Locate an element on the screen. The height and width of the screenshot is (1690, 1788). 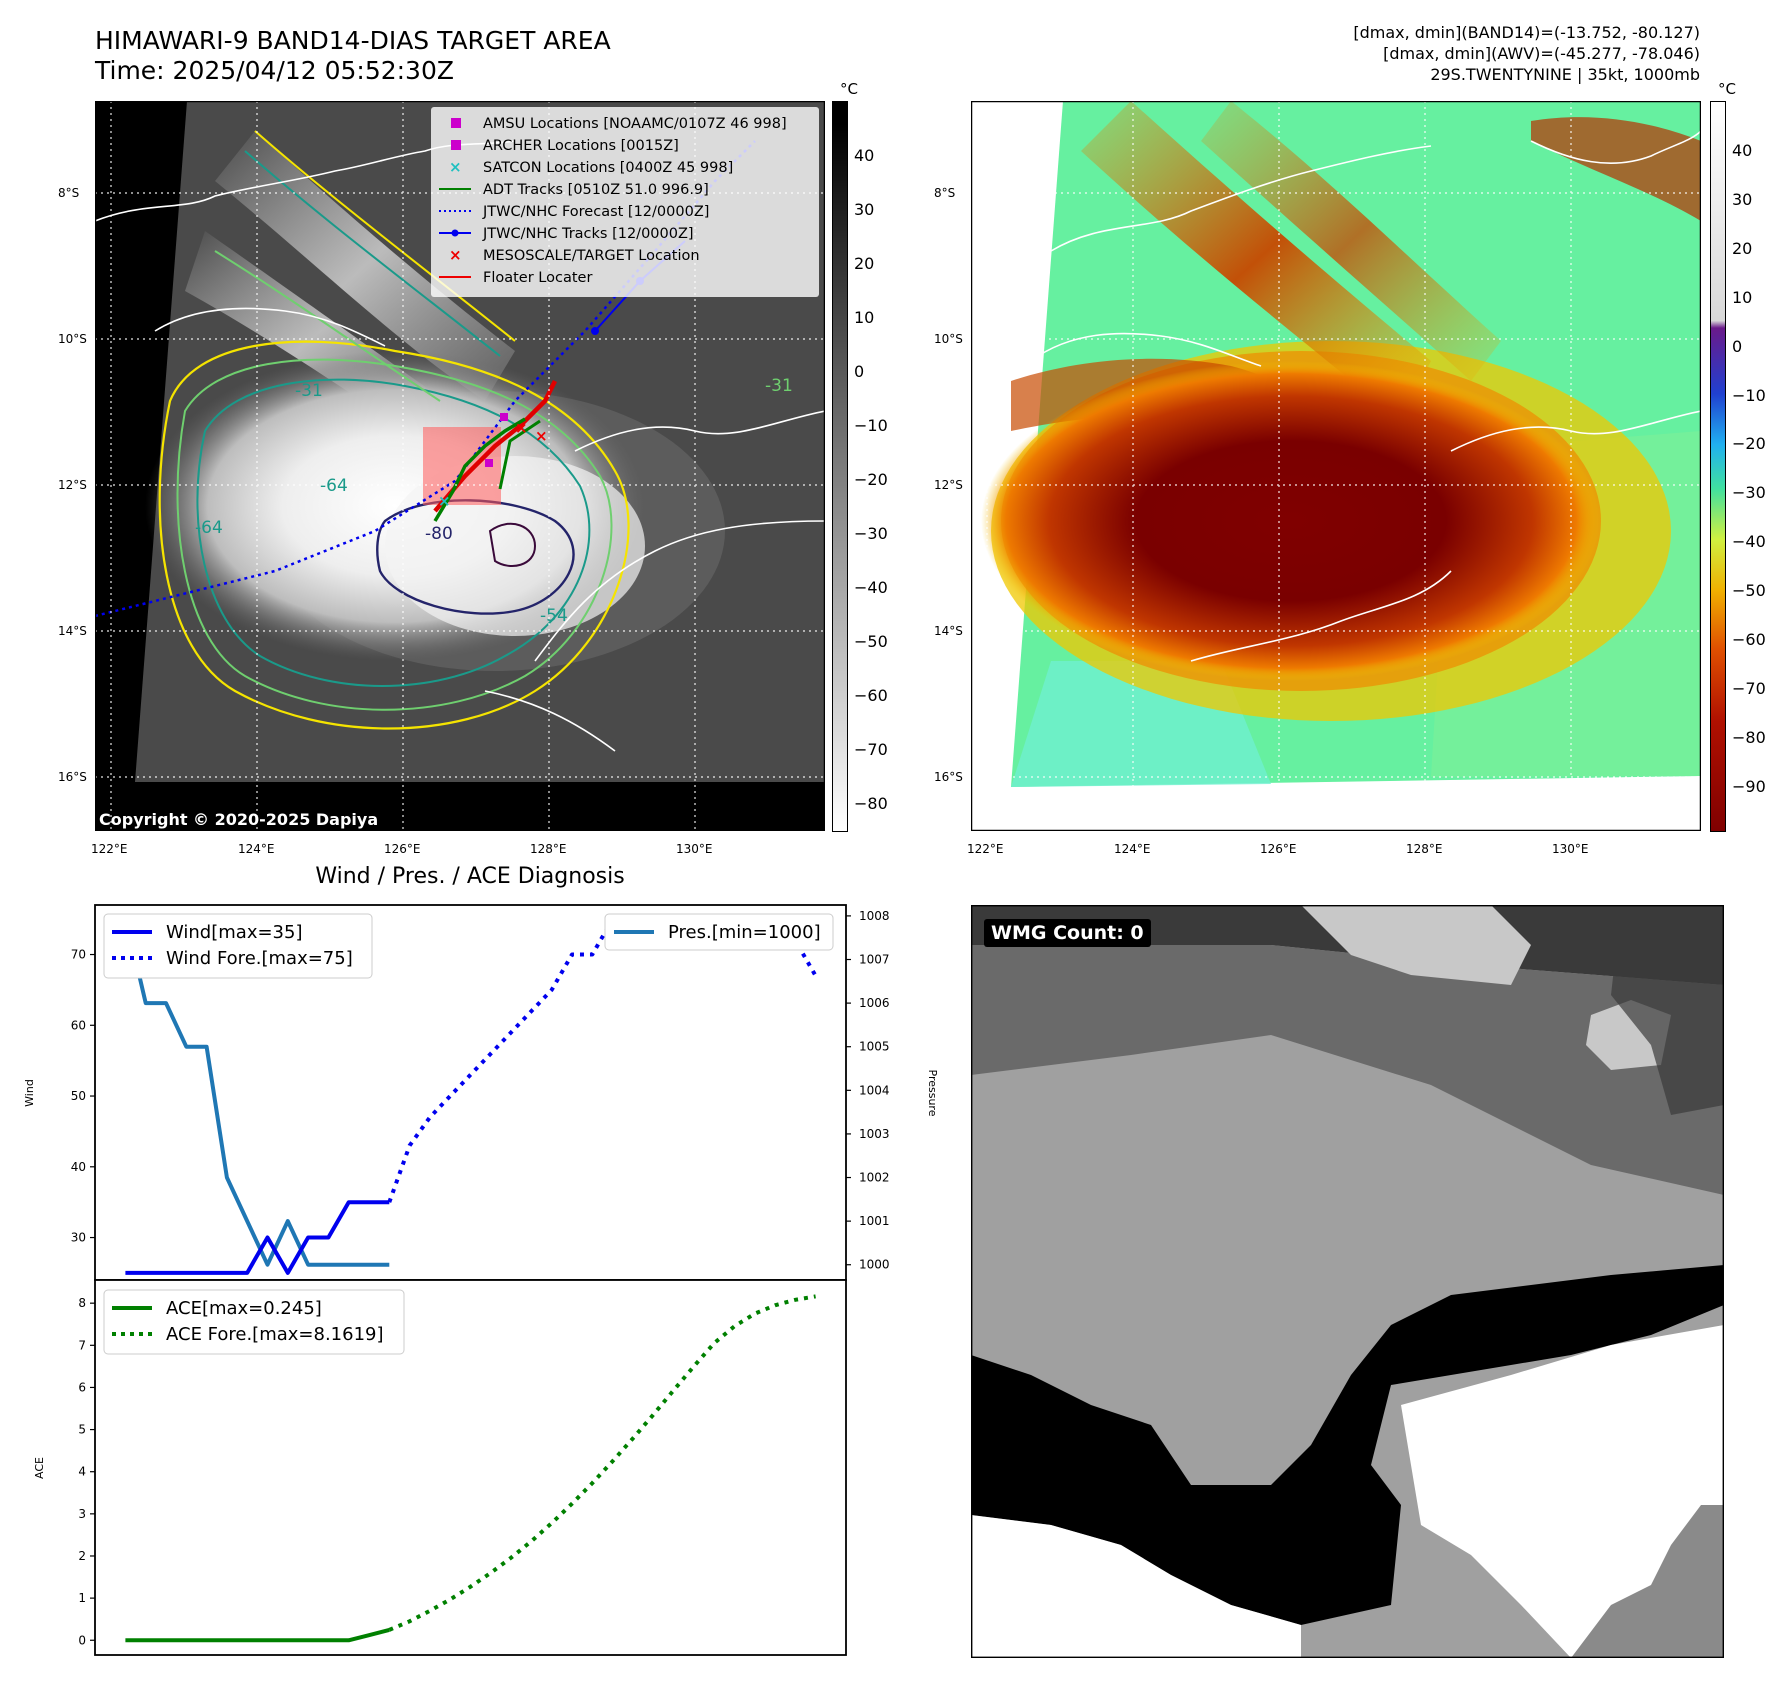
ace-tick-label: 1 is located at coordinates (82, 1598).